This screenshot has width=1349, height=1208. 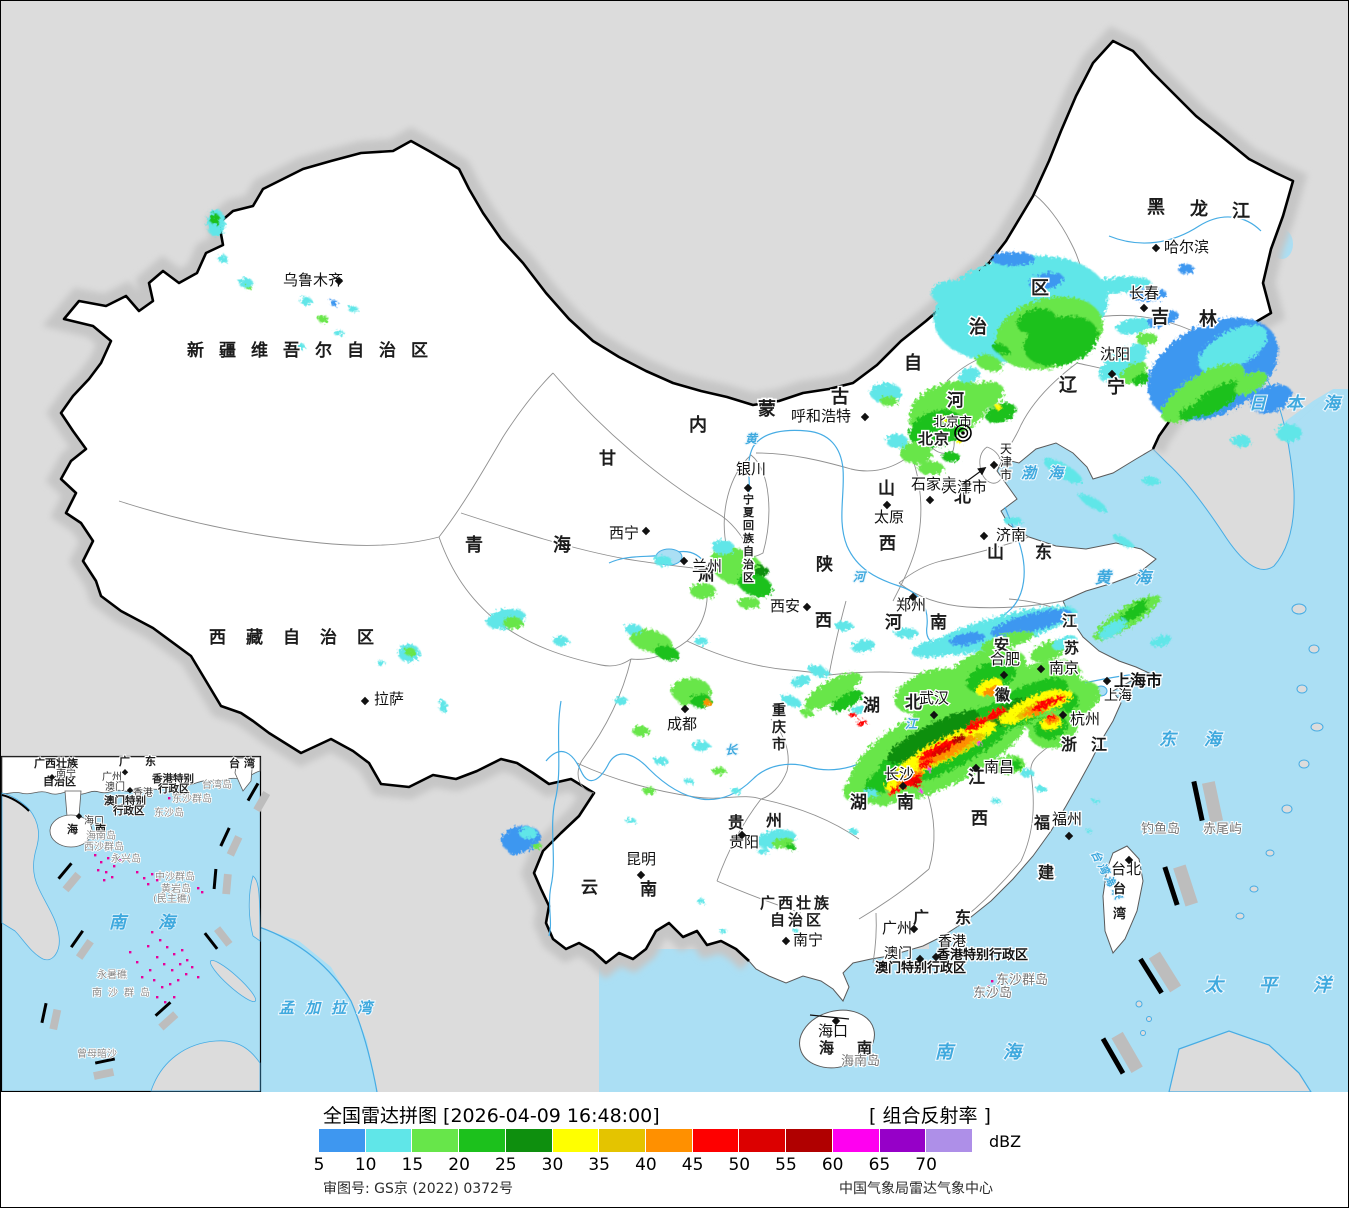 What do you see at coordinates (518, 545) in the screenshot?
I see `province-label: 青海` at bounding box center [518, 545].